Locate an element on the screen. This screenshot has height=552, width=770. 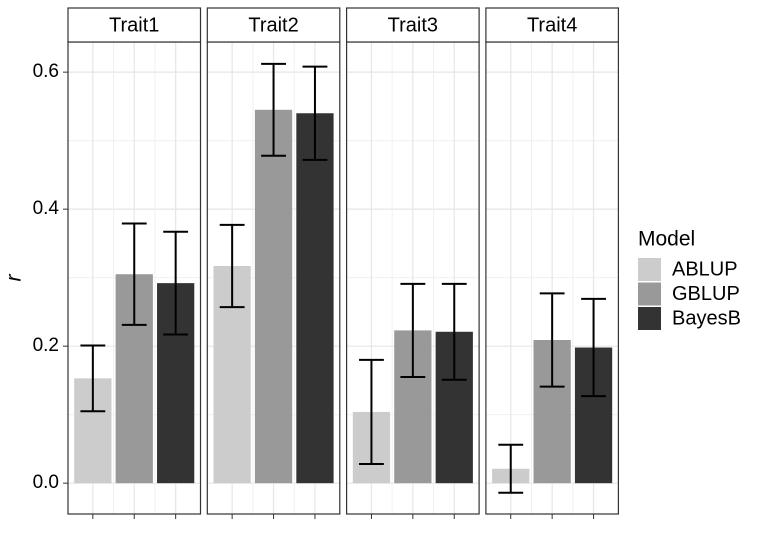
facet-label: Trait3 is located at coordinates (413, 25).